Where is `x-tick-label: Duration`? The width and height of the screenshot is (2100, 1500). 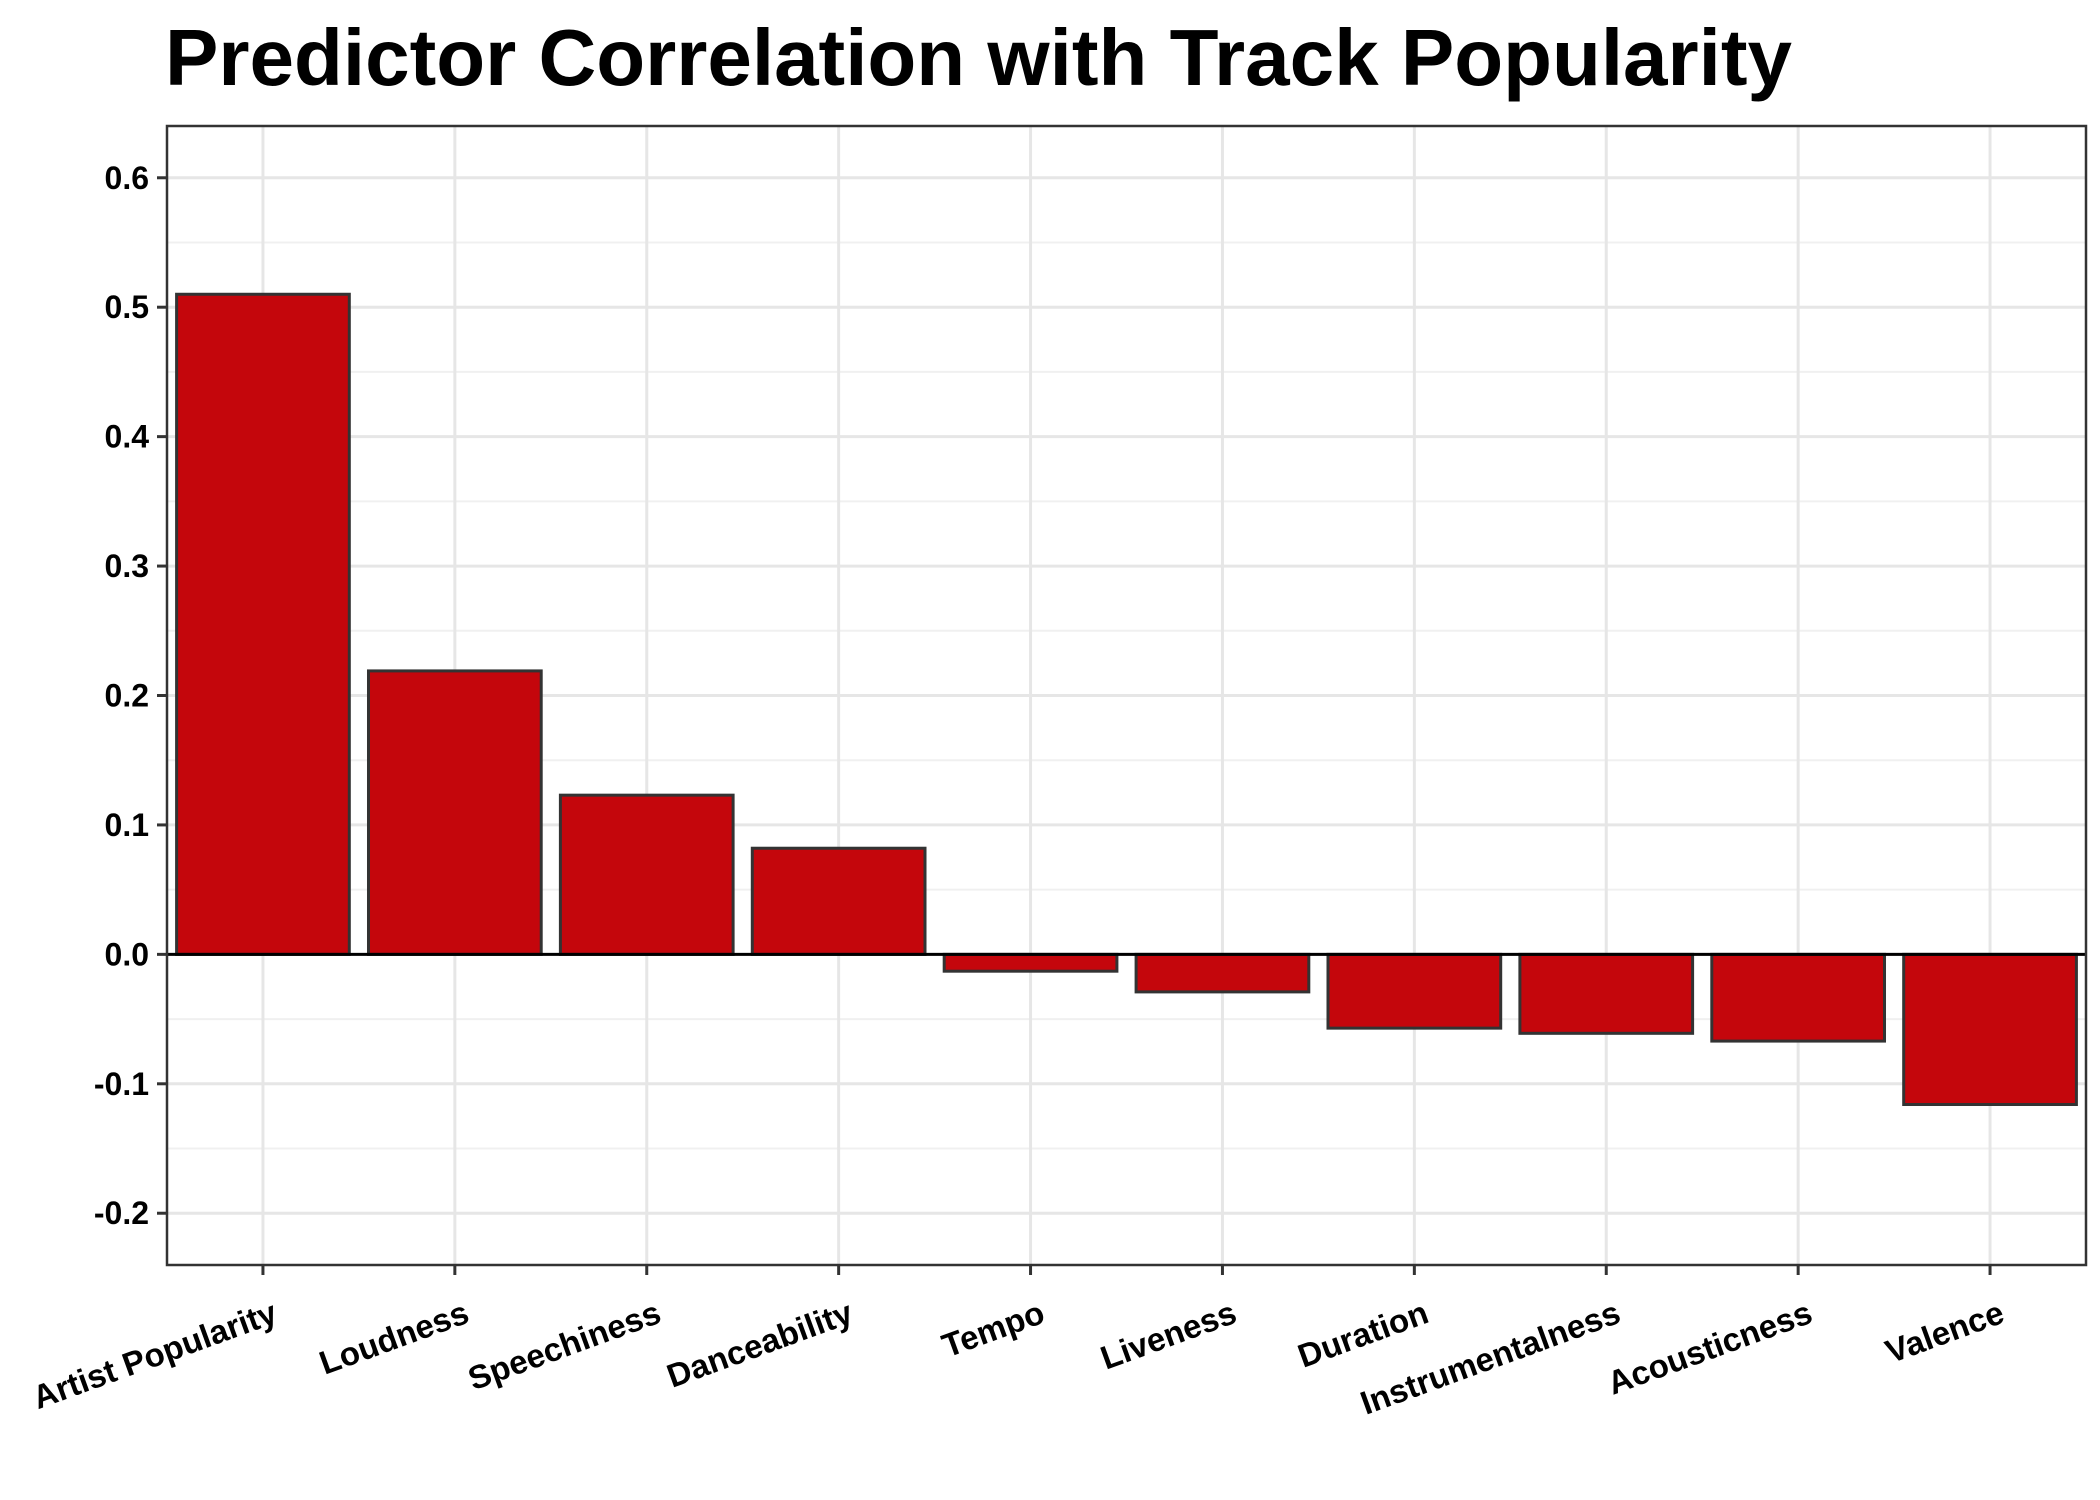
x-tick-label: Duration is located at coordinates (1363, 1333).